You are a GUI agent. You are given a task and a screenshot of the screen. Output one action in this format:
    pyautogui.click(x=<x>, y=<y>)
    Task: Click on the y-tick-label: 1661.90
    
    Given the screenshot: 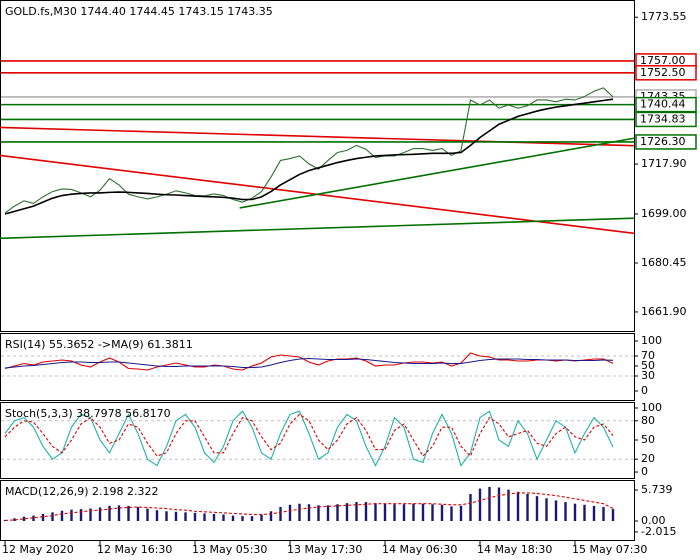 What is the action you would take?
    pyautogui.click(x=664, y=311)
    